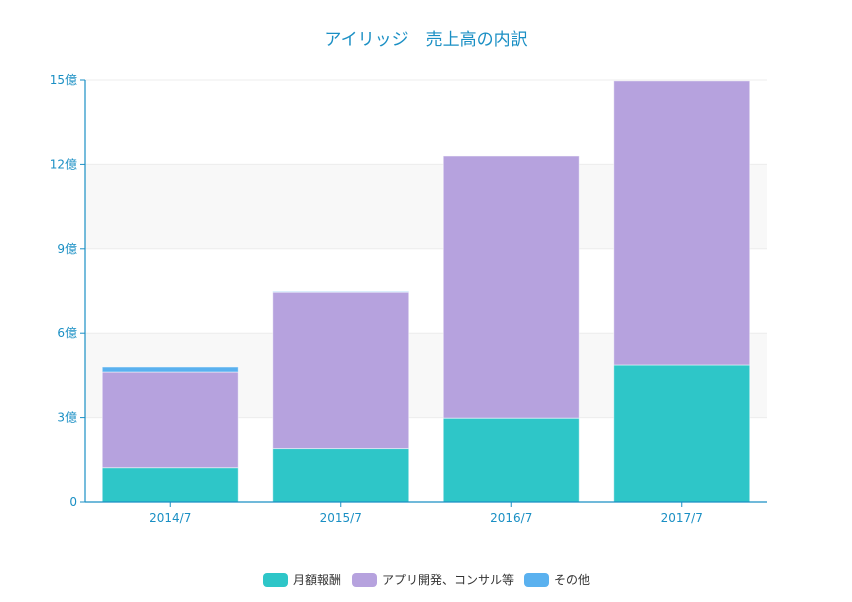 The height and width of the screenshot is (602, 852). What do you see at coordinates (63, 80) in the screenshot?
I see `y-tick-label: 15億` at bounding box center [63, 80].